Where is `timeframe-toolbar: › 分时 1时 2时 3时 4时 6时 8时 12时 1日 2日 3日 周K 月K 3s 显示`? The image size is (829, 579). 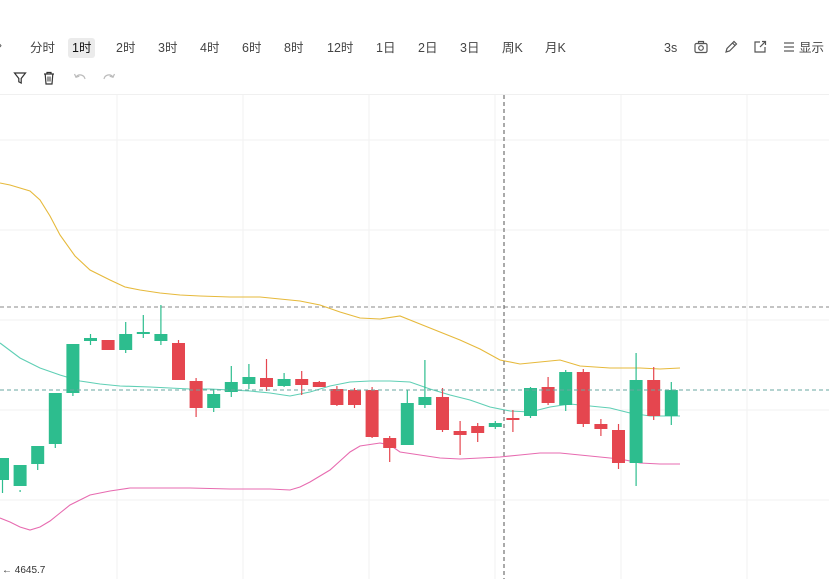 timeframe-toolbar: › 分时 1时 2时 3时 4时 6时 8时 12时 1日 2日 3日 周K 月K 3s 显示 is located at coordinates (414, 48).